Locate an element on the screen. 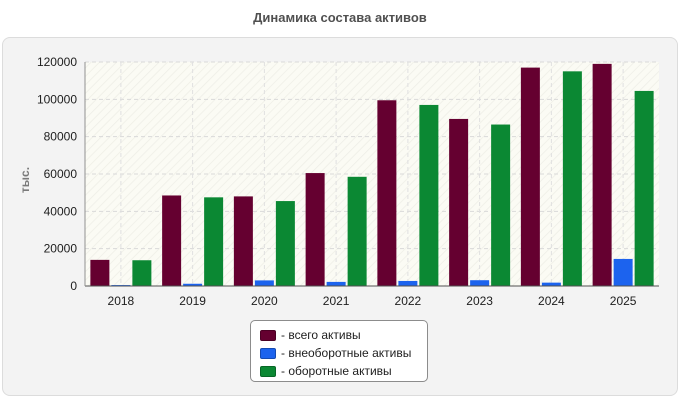  y-tick-label: 100000 is located at coordinates (57, 99).